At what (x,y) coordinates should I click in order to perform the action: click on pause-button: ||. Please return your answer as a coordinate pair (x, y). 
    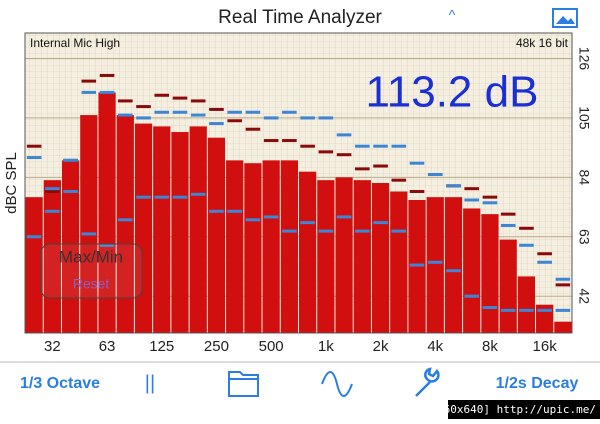
    Looking at the image, I should click on (150, 383).